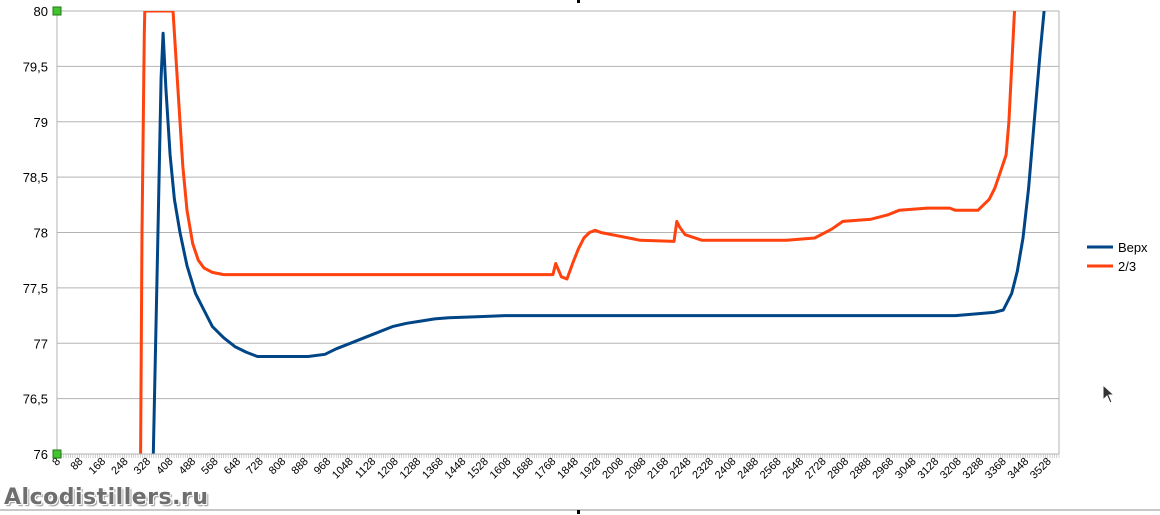 Image resolution: width=1160 pixels, height=515 pixels. I want to click on x-tick-label: 1928, so click(591, 469).